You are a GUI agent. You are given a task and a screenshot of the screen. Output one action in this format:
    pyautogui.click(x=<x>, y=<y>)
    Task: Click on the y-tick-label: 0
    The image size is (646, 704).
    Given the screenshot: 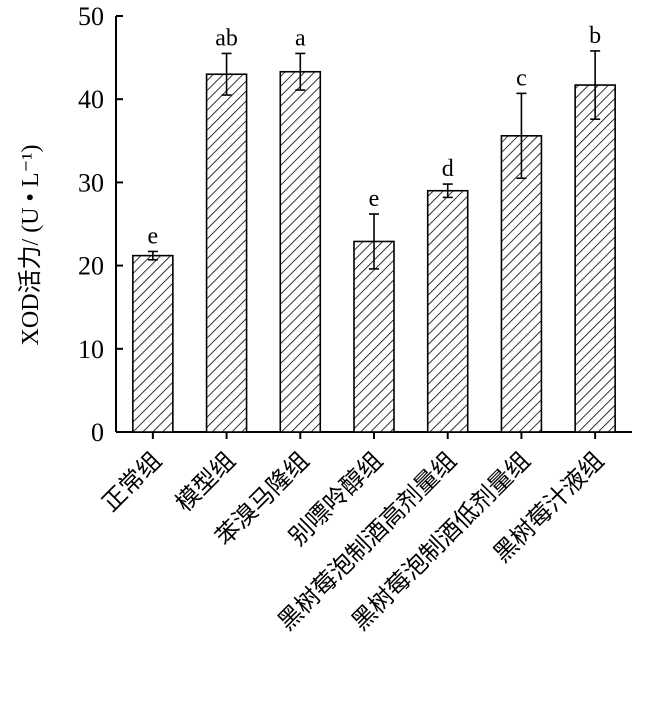 What is the action you would take?
    pyautogui.click(x=97, y=432)
    